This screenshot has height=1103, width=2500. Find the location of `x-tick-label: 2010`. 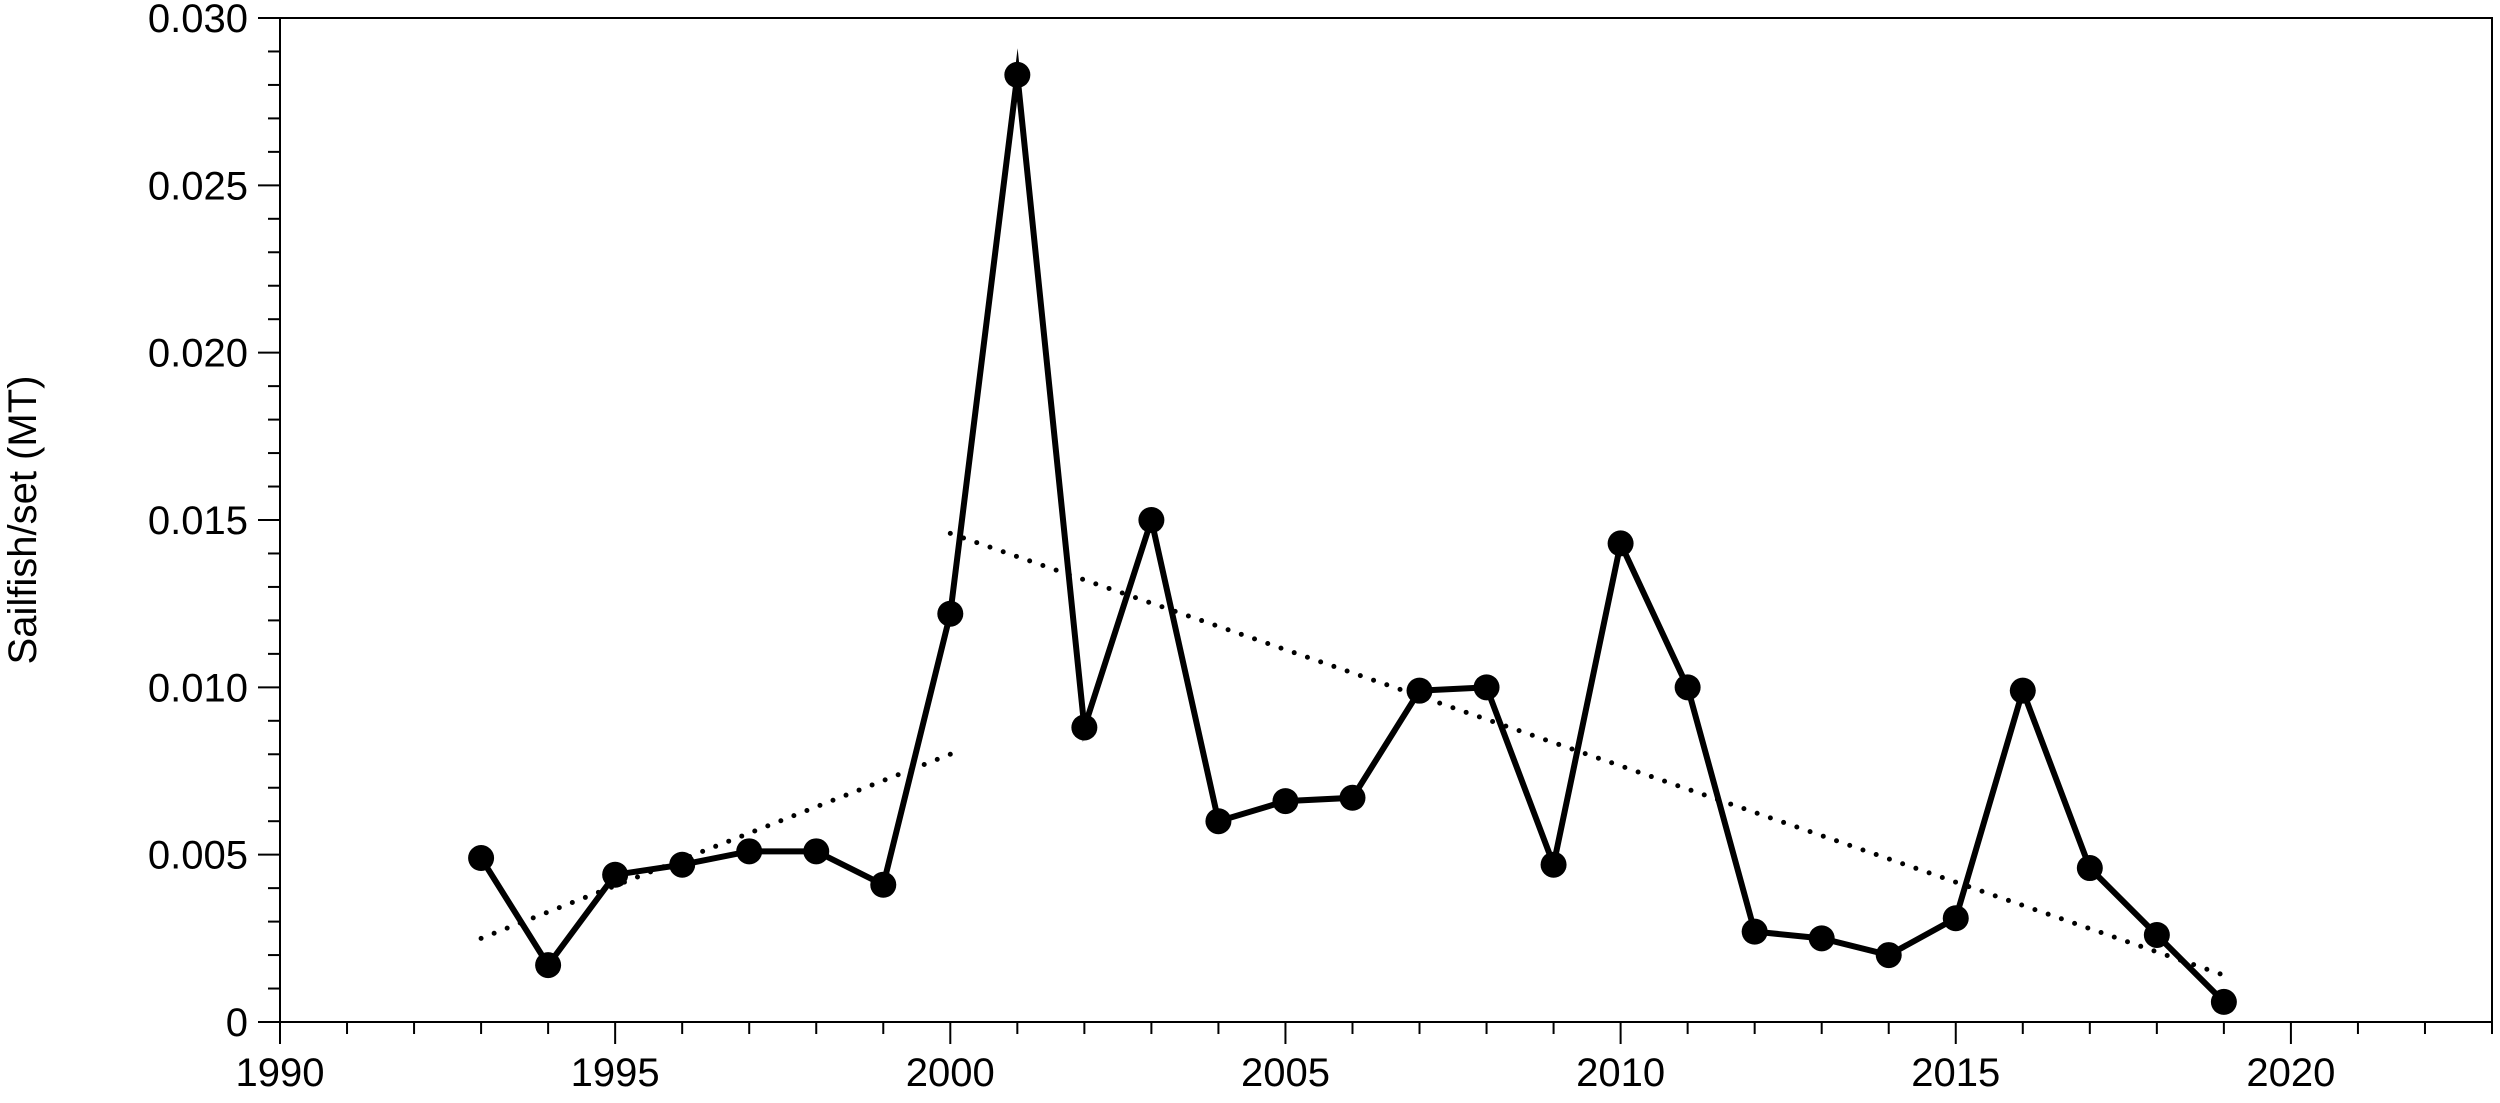

x-tick-label: 2010 is located at coordinates (1620, 1073).